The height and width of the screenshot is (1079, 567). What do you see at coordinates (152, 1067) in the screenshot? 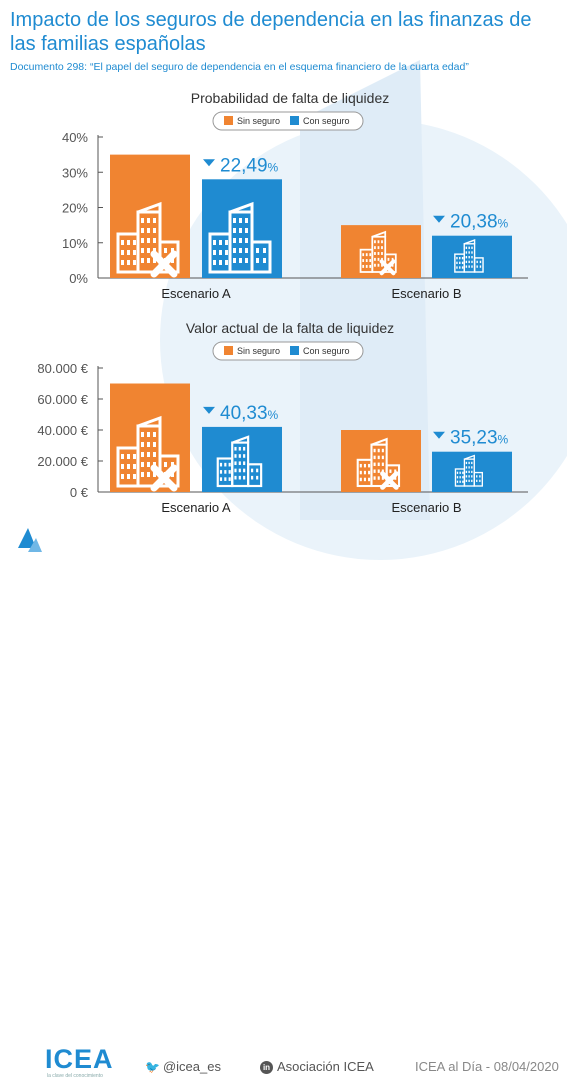
I see `twitter-icon: 🐦` at bounding box center [152, 1067].